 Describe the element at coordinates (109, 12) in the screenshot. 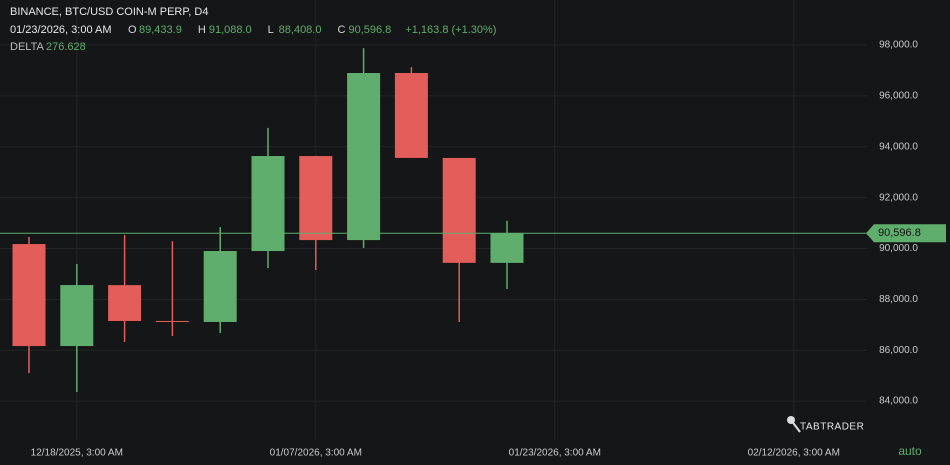

I see `chart-title: BINANCE, BTC/USD COIN-M PERP, D4` at that location.